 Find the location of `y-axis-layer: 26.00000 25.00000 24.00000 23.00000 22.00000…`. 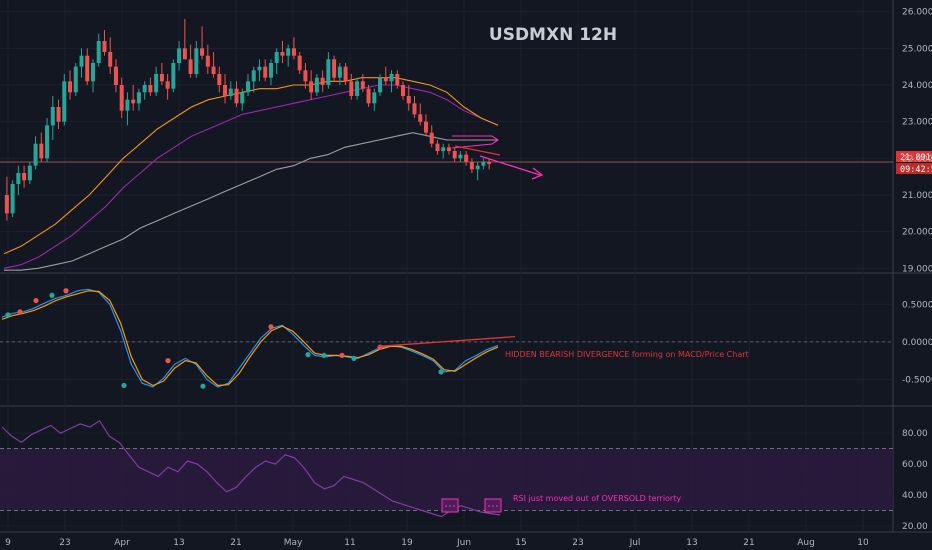

y-axis-layer: 26.00000 25.00000 24.00000 23.00000 22.00000… is located at coordinates (917, 270).